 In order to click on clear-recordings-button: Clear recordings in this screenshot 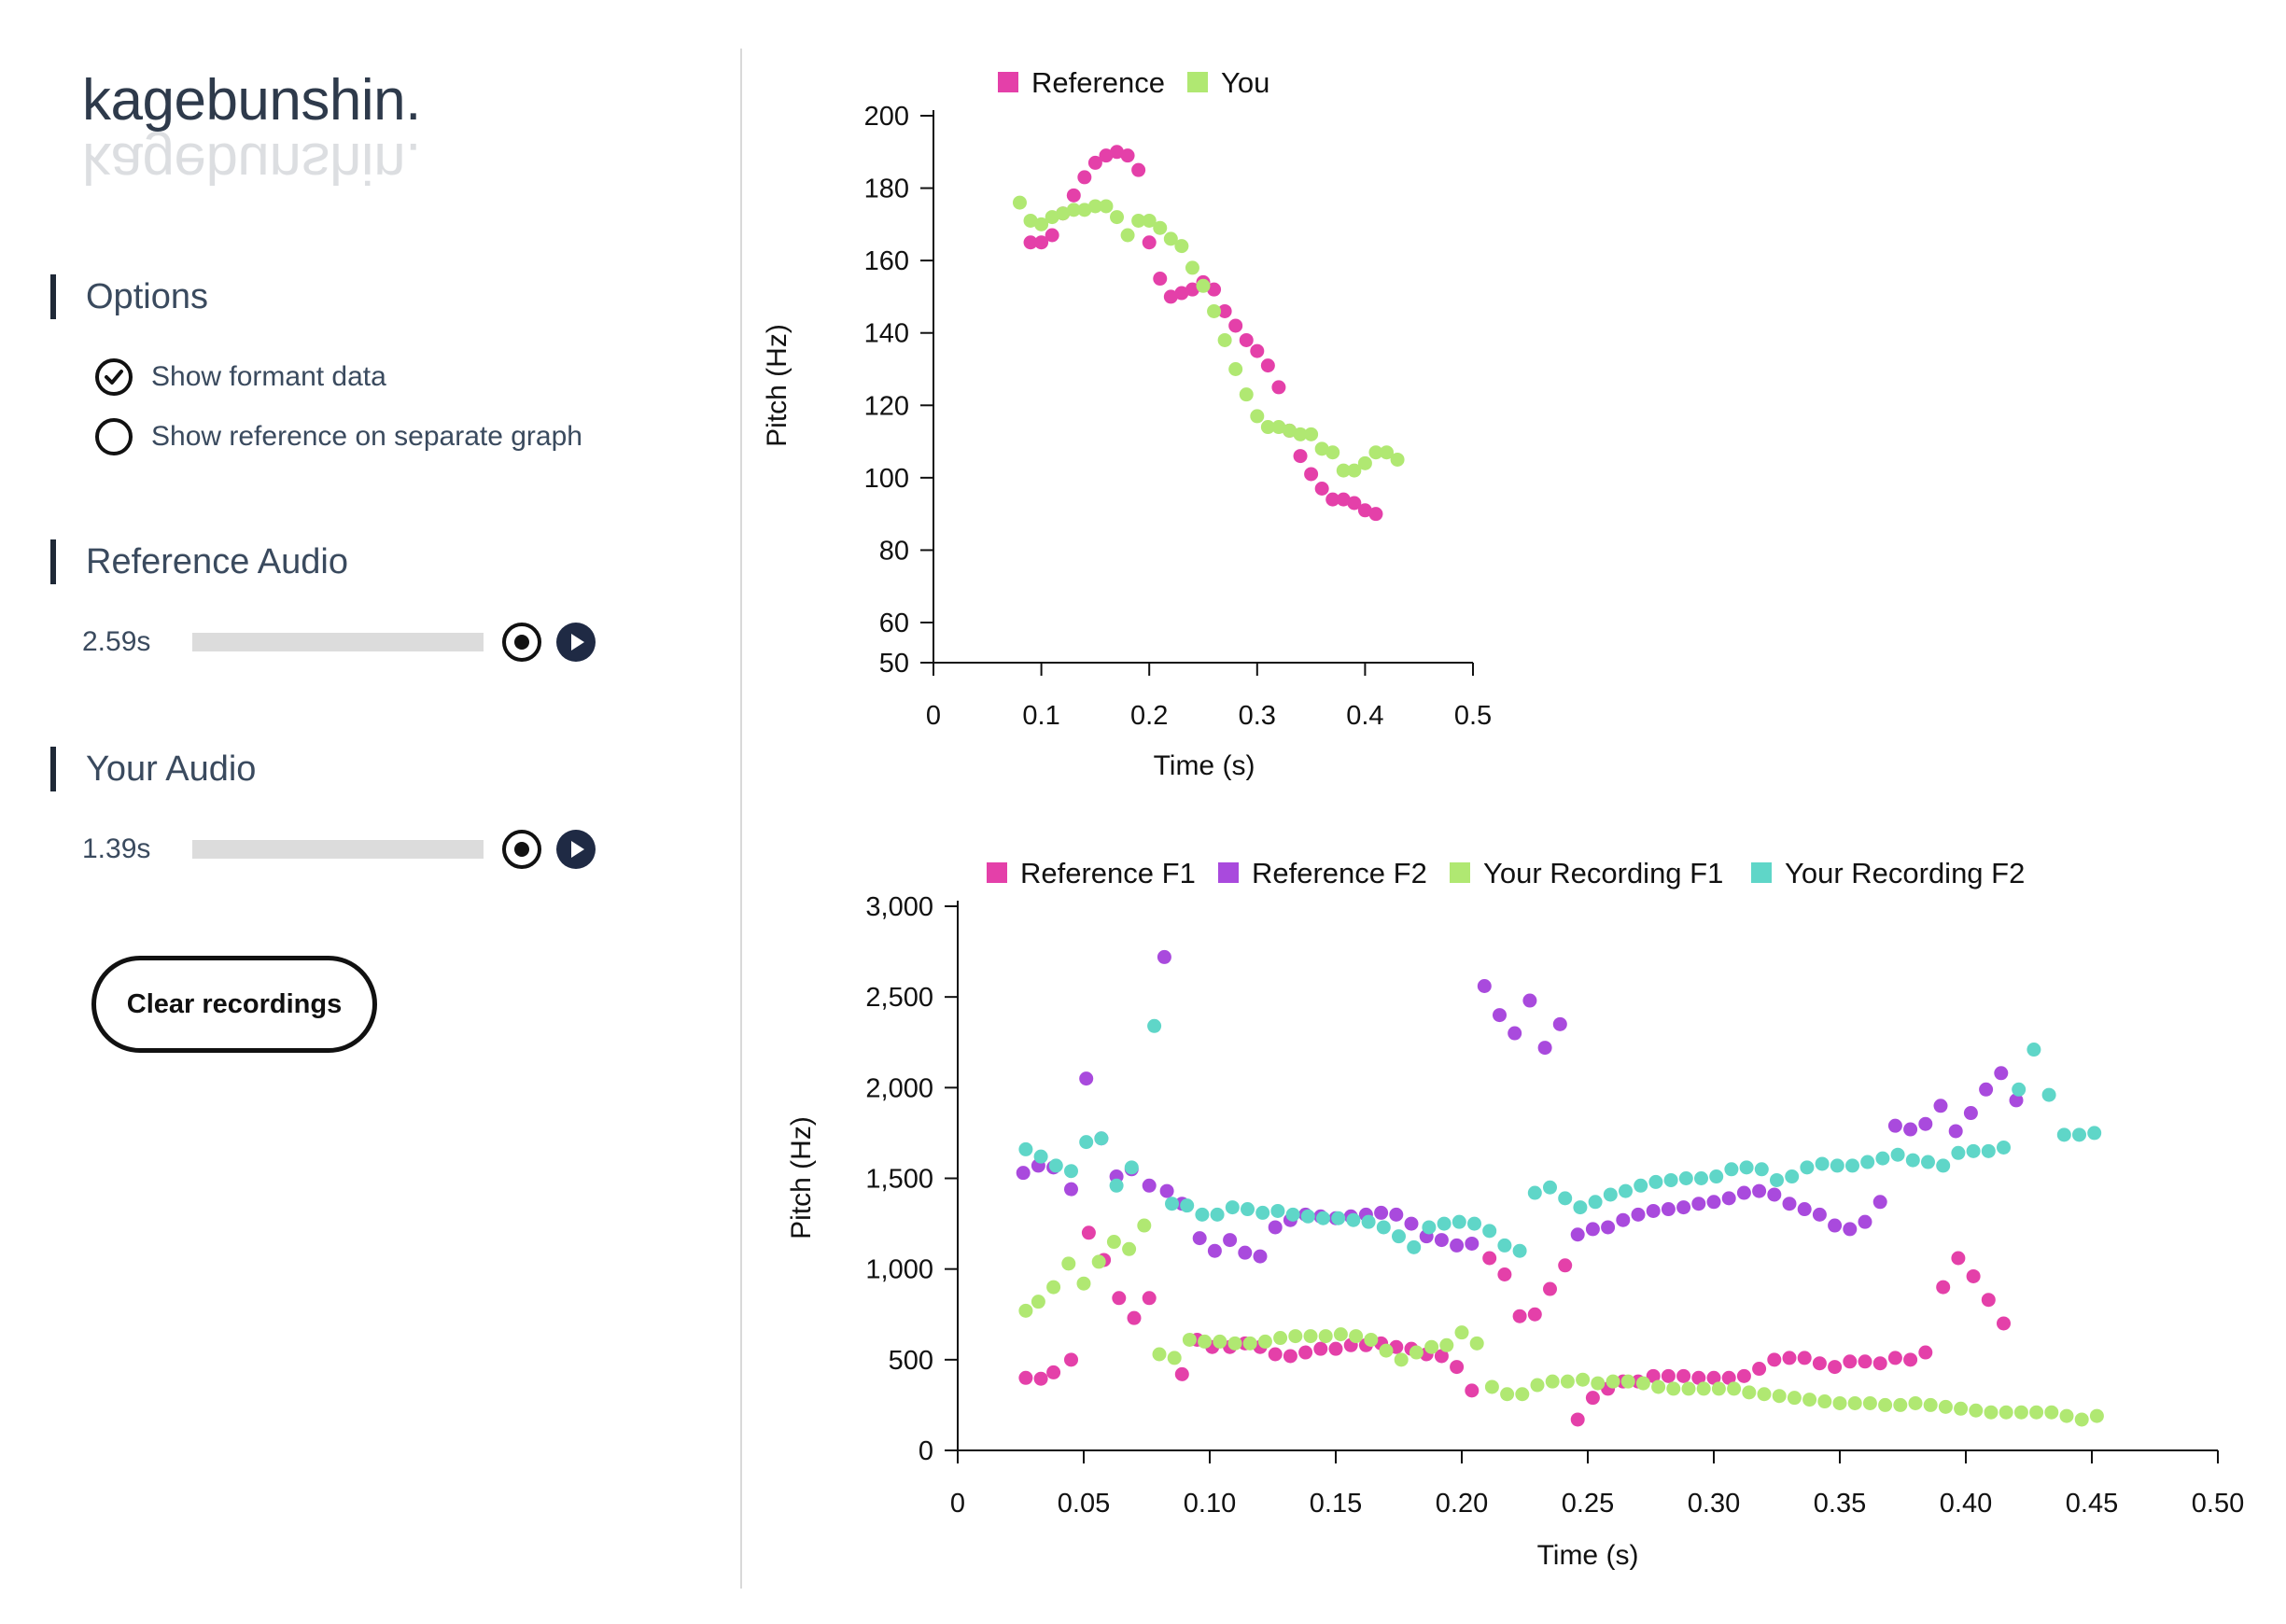, I will do `click(234, 1004)`.